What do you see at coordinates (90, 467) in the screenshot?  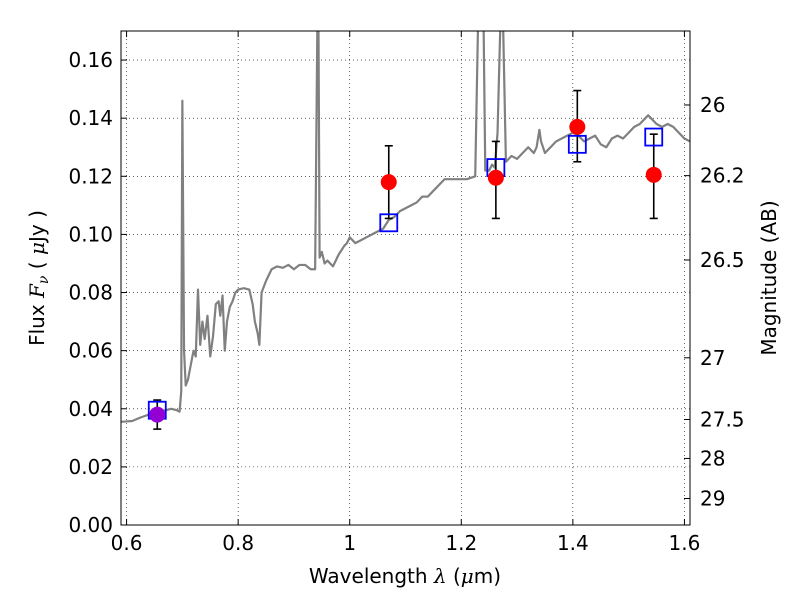 I see `y-tick-label: 0.02` at bounding box center [90, 467].